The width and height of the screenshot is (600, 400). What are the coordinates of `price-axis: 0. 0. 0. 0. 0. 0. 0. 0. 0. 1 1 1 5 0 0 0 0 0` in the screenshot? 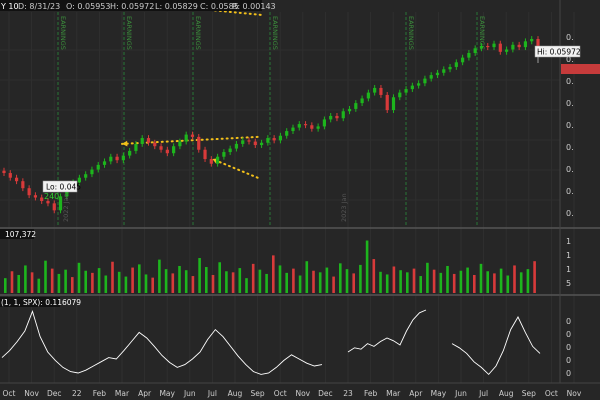 It's located at (580, 205).